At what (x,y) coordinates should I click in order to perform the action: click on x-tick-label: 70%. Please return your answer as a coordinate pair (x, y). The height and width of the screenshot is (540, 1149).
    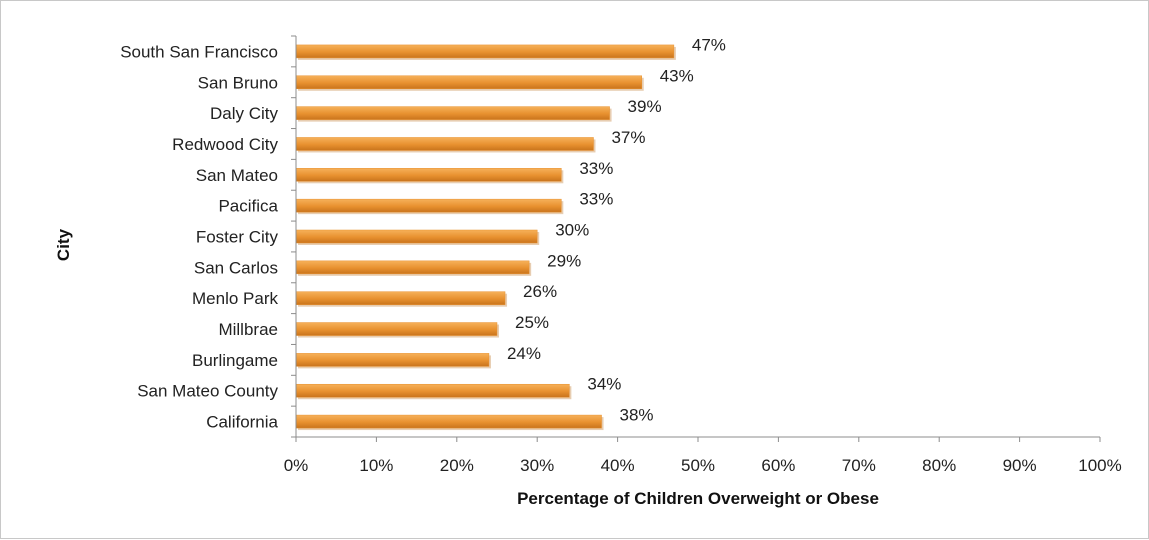
    Looking at the image, I should click on (859, 465).